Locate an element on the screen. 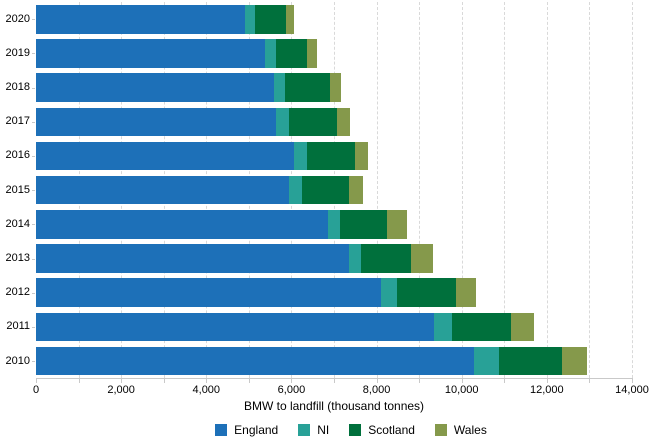  bar-segment-2018-wales is located at coordinates (336, 87).